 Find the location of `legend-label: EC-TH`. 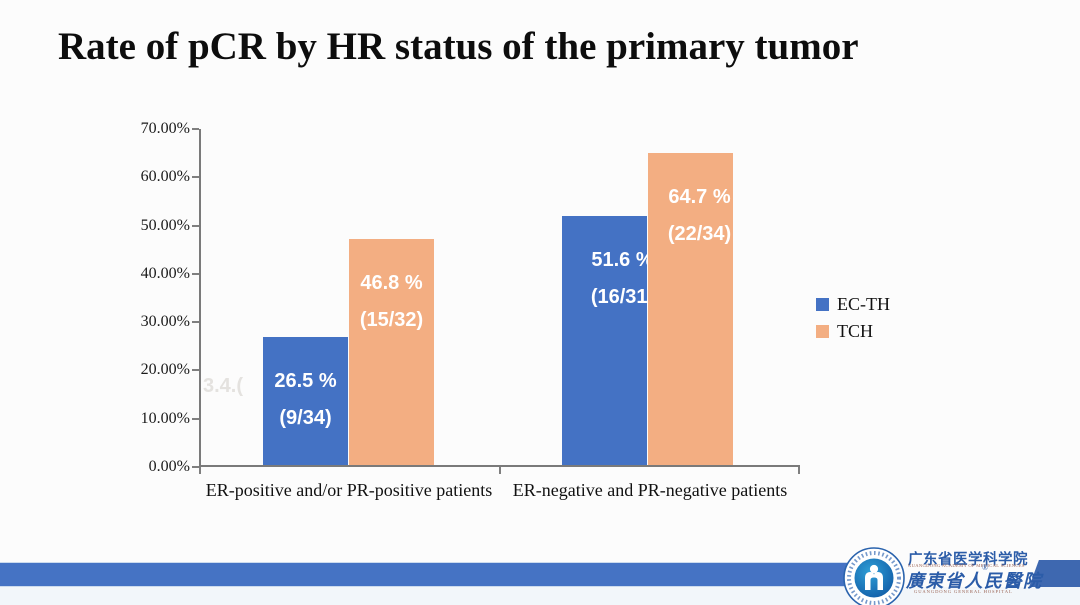

legend-label: EC-TH is located at coordinates (863, 304).